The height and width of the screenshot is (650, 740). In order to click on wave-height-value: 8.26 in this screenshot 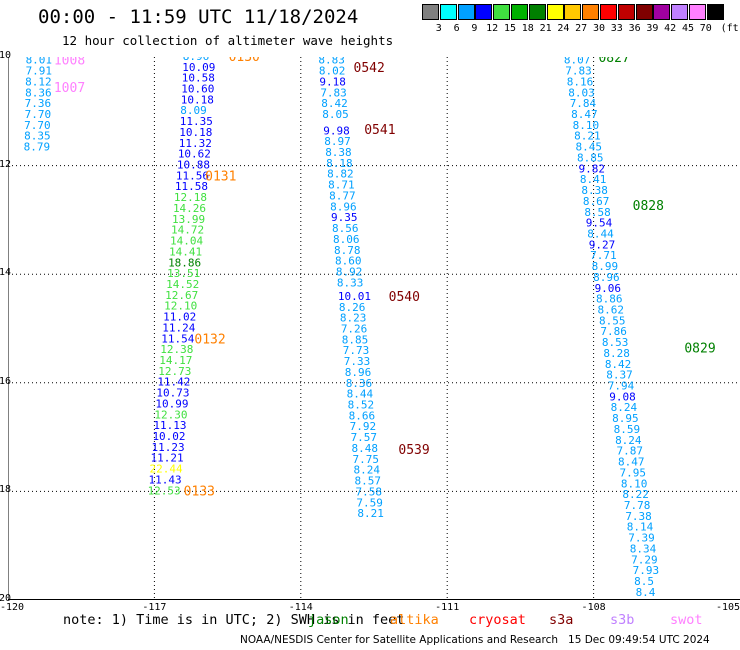, I will do `click(352, 307)`.